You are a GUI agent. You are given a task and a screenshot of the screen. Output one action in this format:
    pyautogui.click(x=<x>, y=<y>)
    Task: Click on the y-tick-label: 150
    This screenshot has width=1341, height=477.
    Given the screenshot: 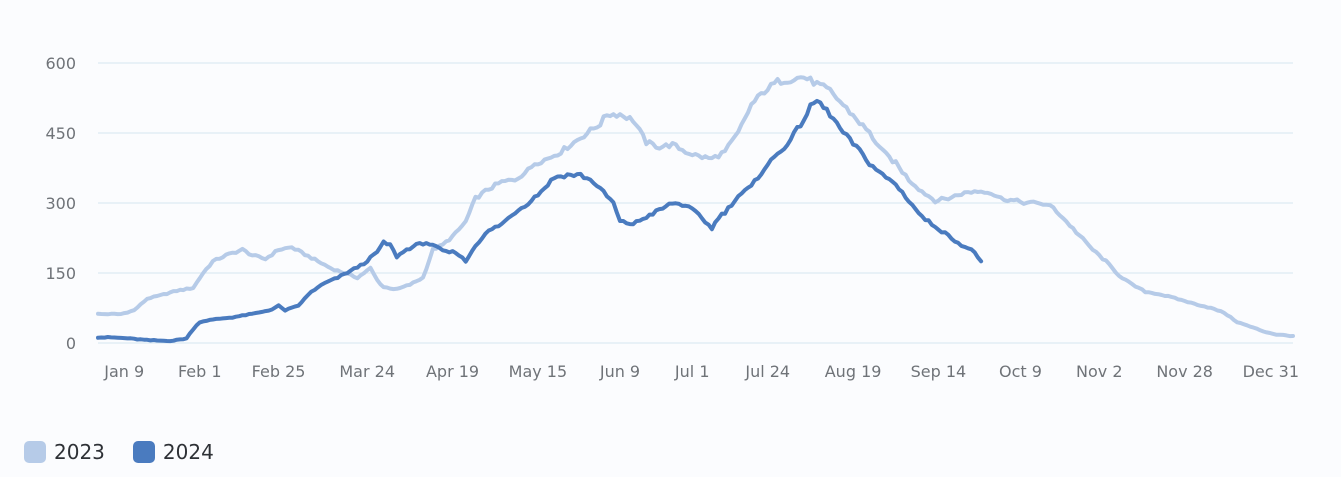 What is the action you would take?
    pyautogui.click(x=60, y=273)
    